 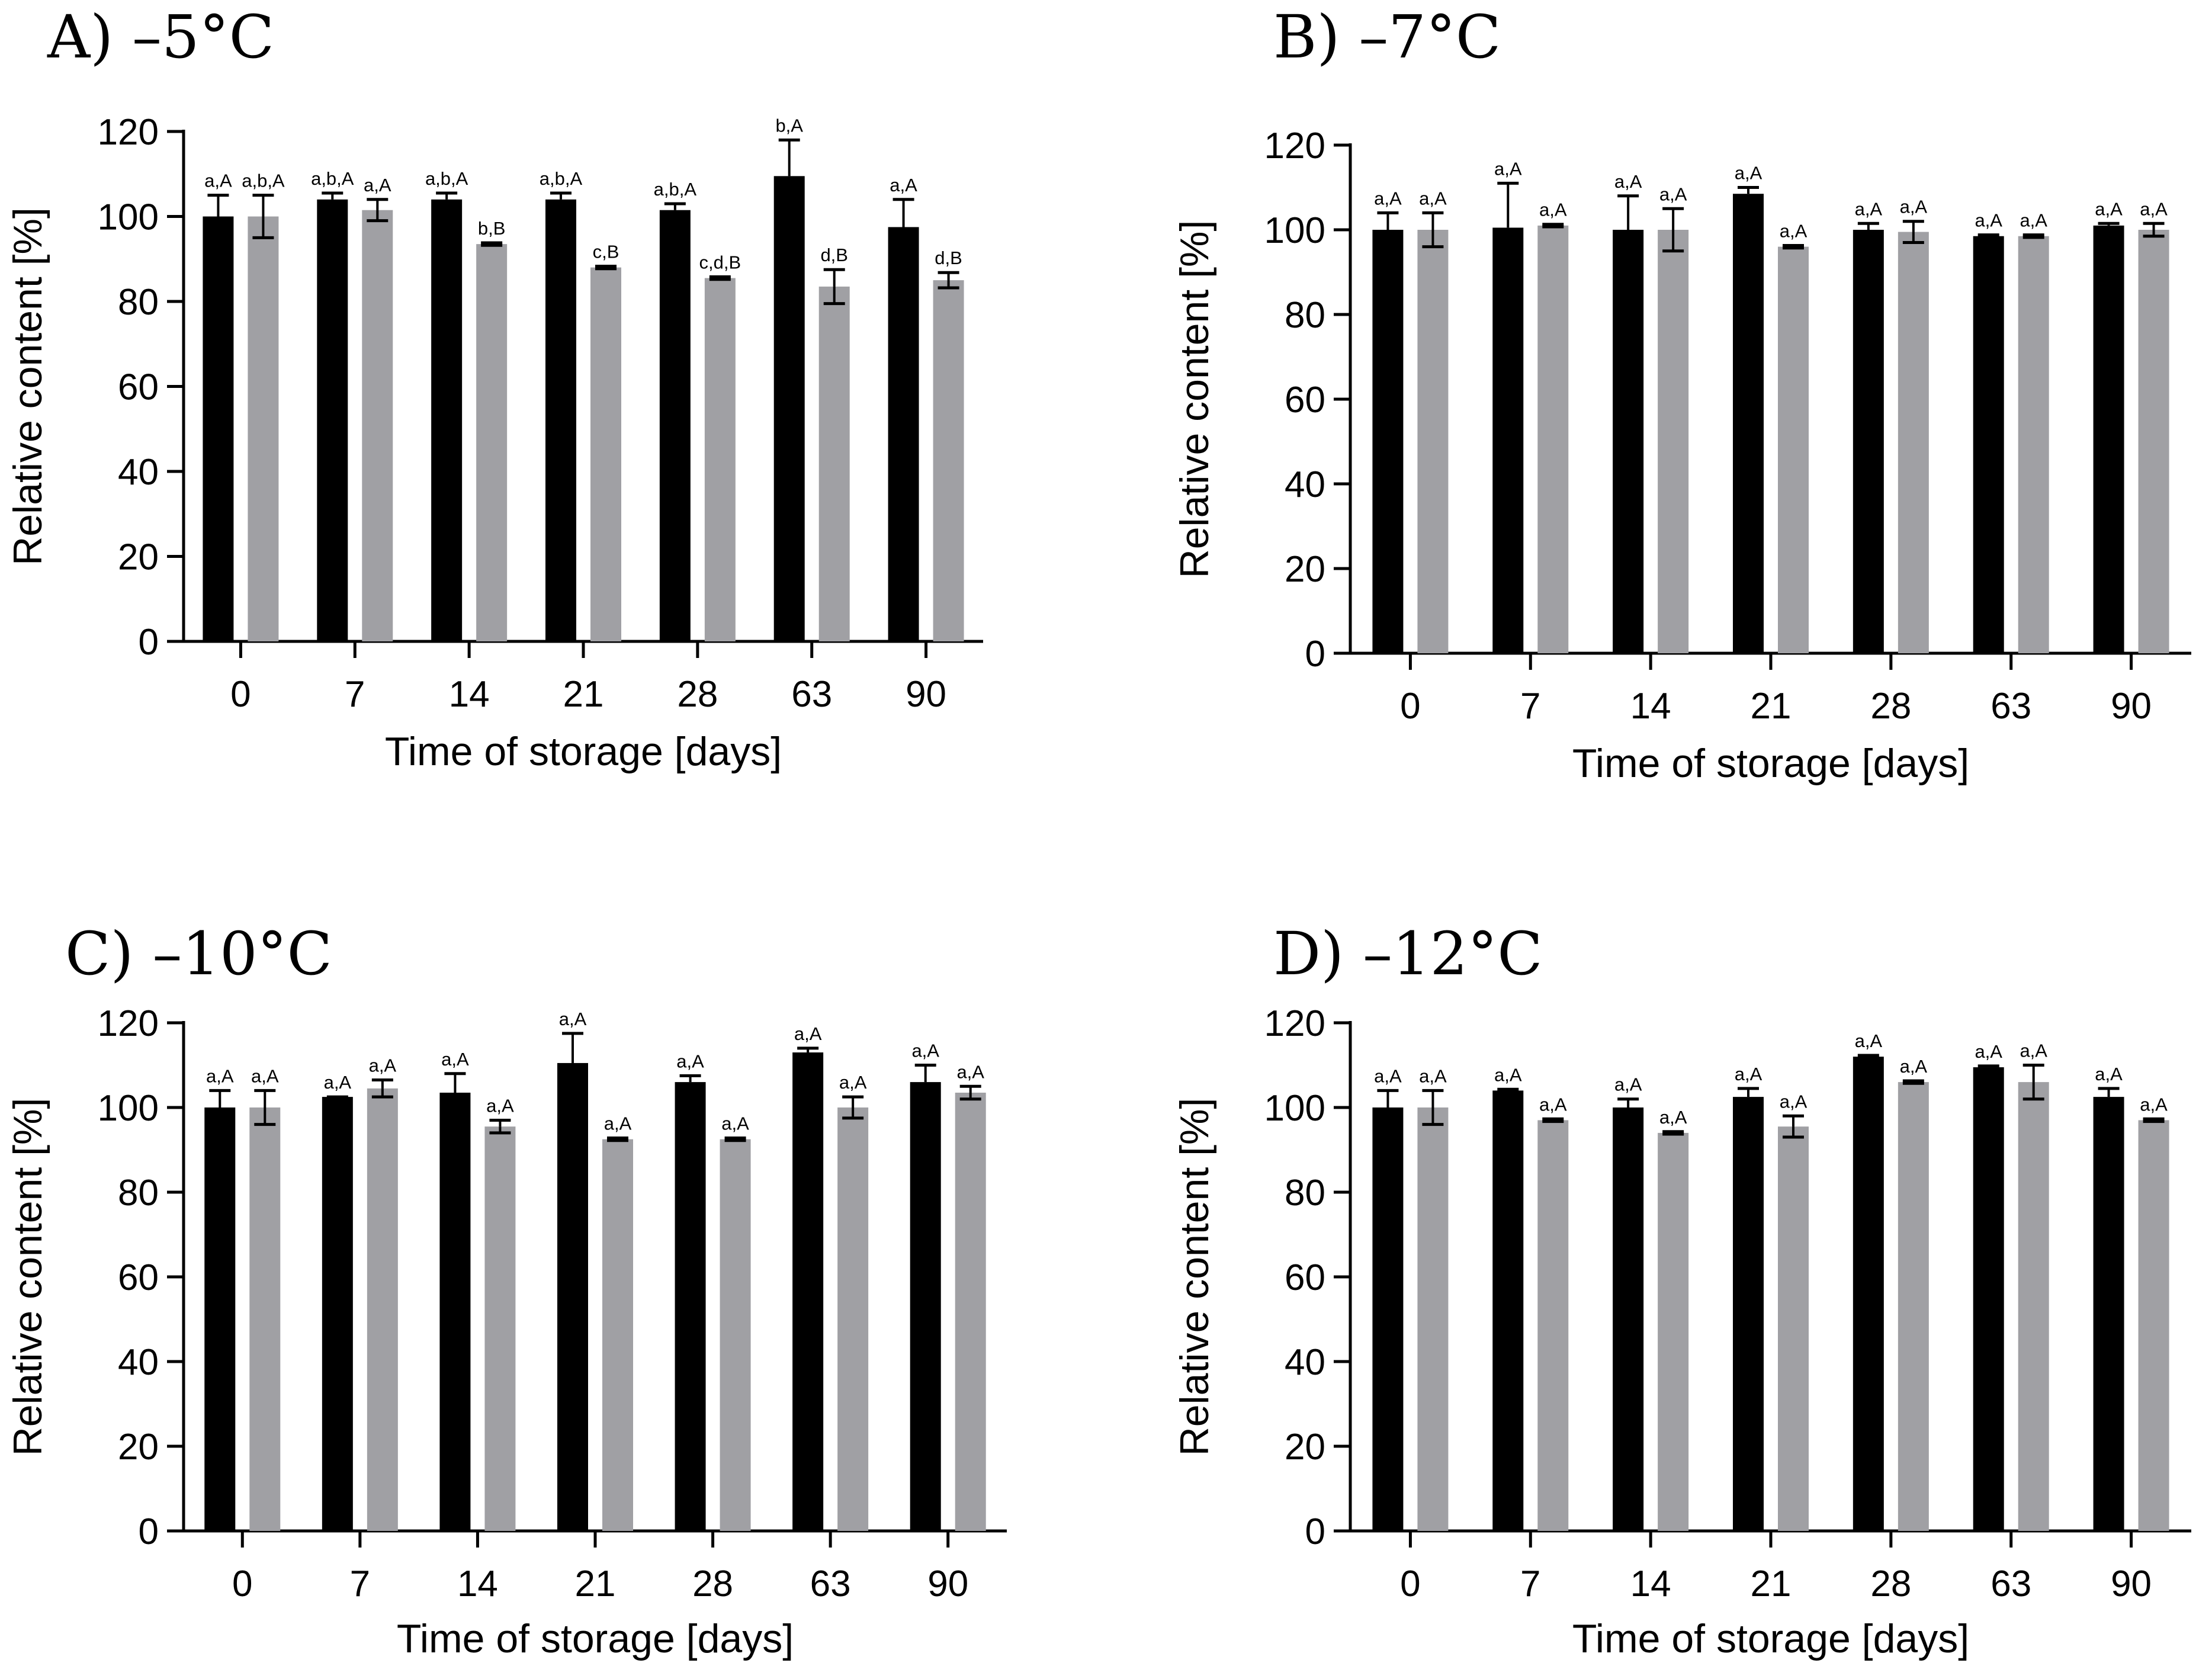 I want to click on significance-label: b,A, so click(x=789, y=125).